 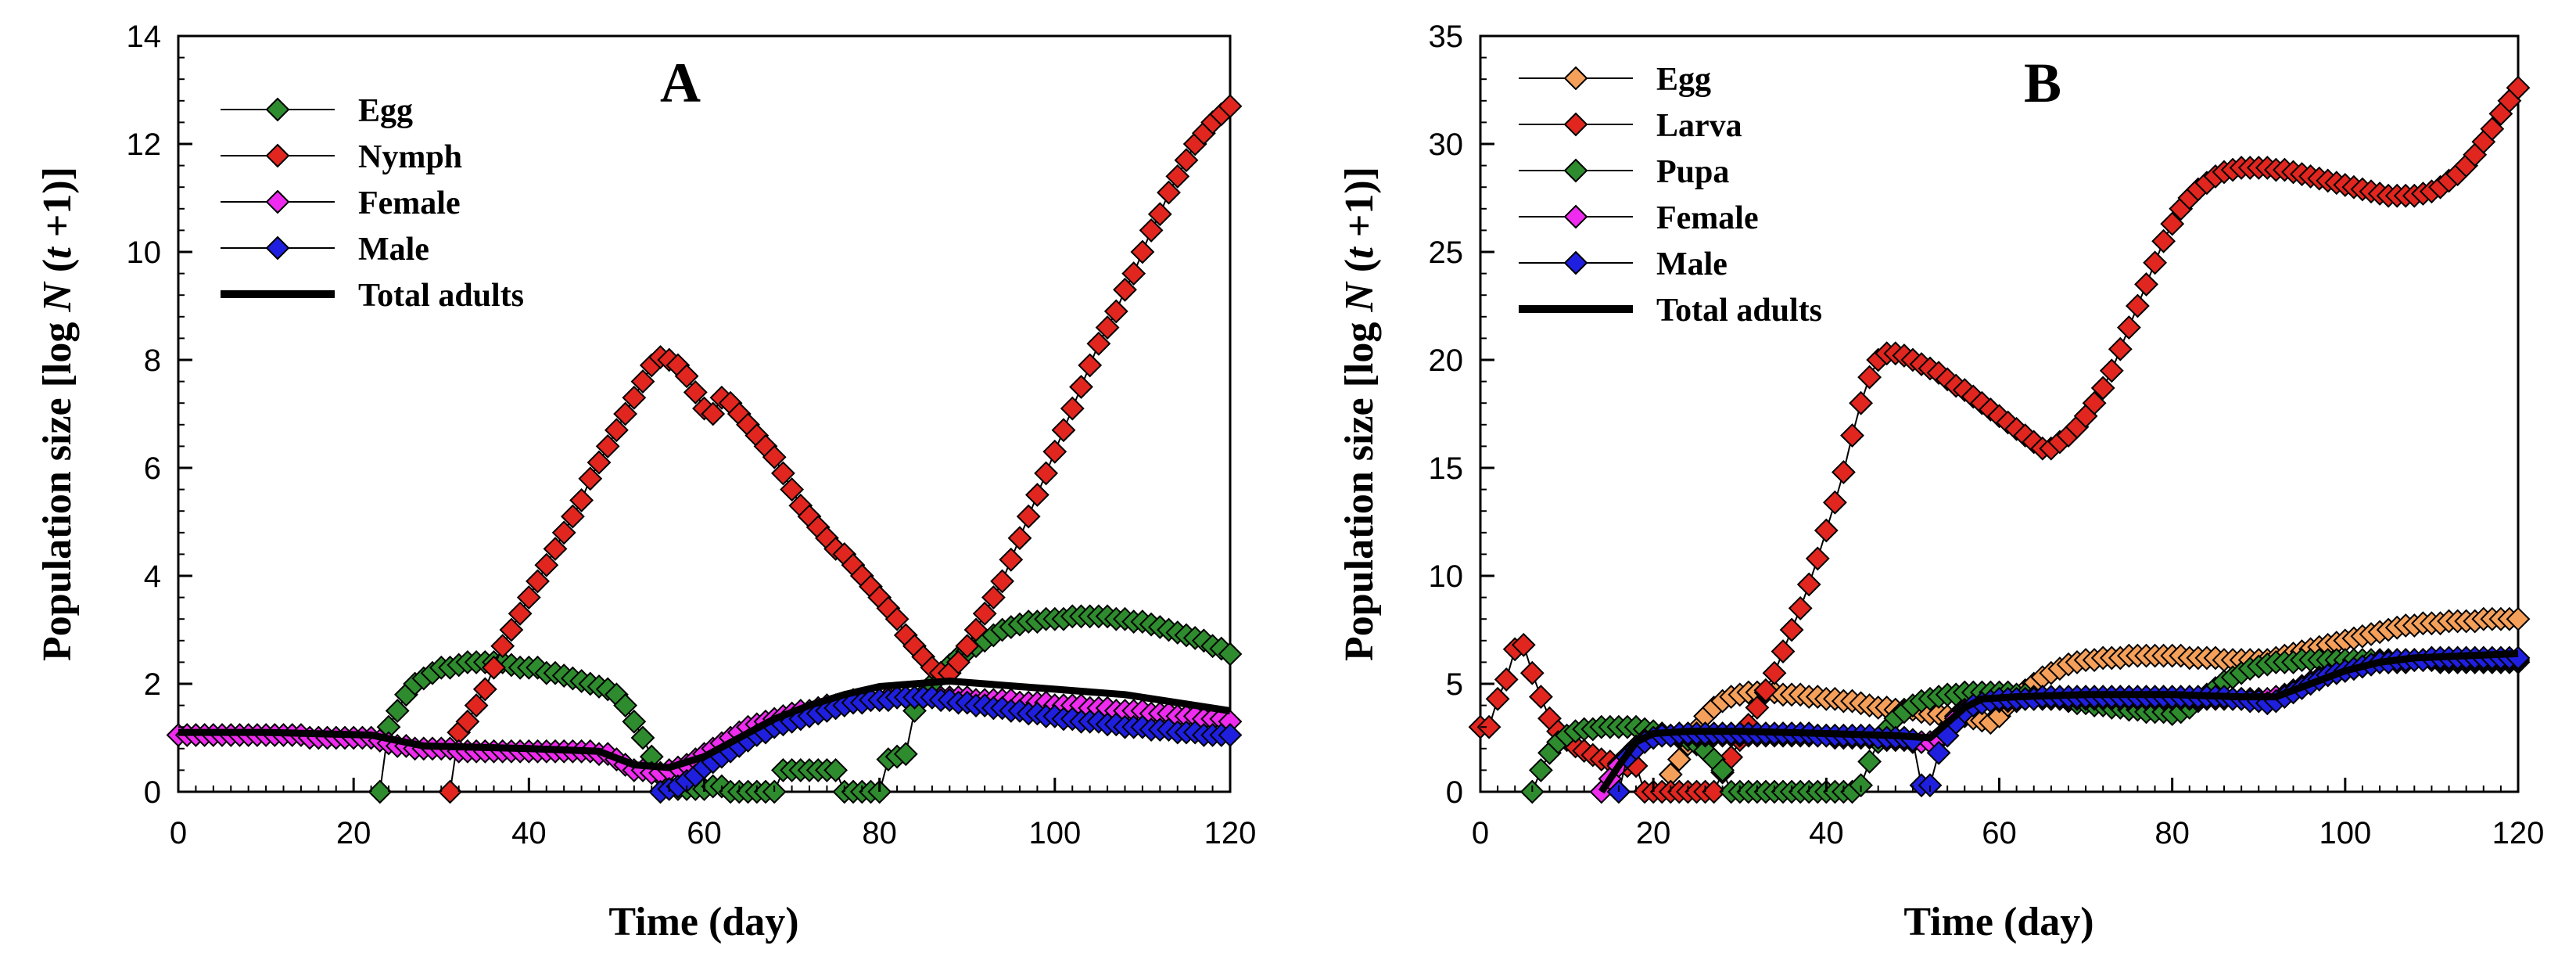 I want to click on y-tick-label: 35, so click(x=1446, y=37).